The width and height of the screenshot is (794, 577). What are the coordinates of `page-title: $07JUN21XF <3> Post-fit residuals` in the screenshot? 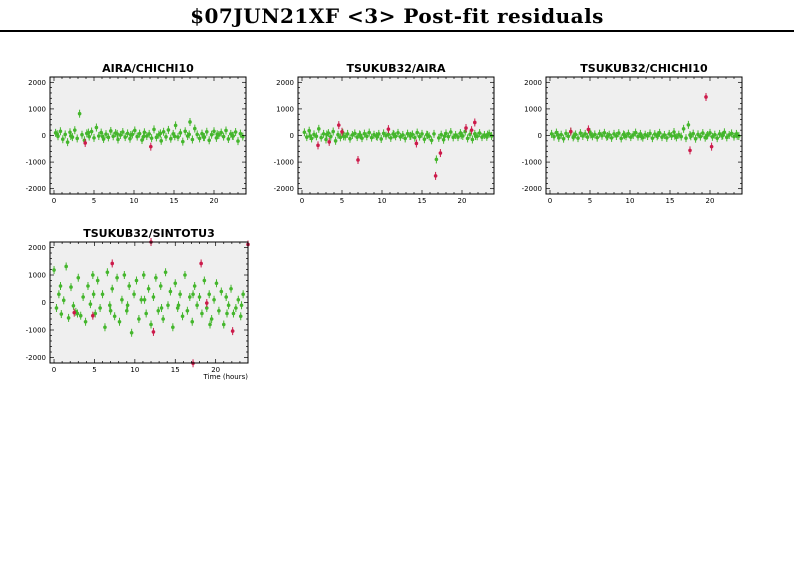 It's located at (397, 16).